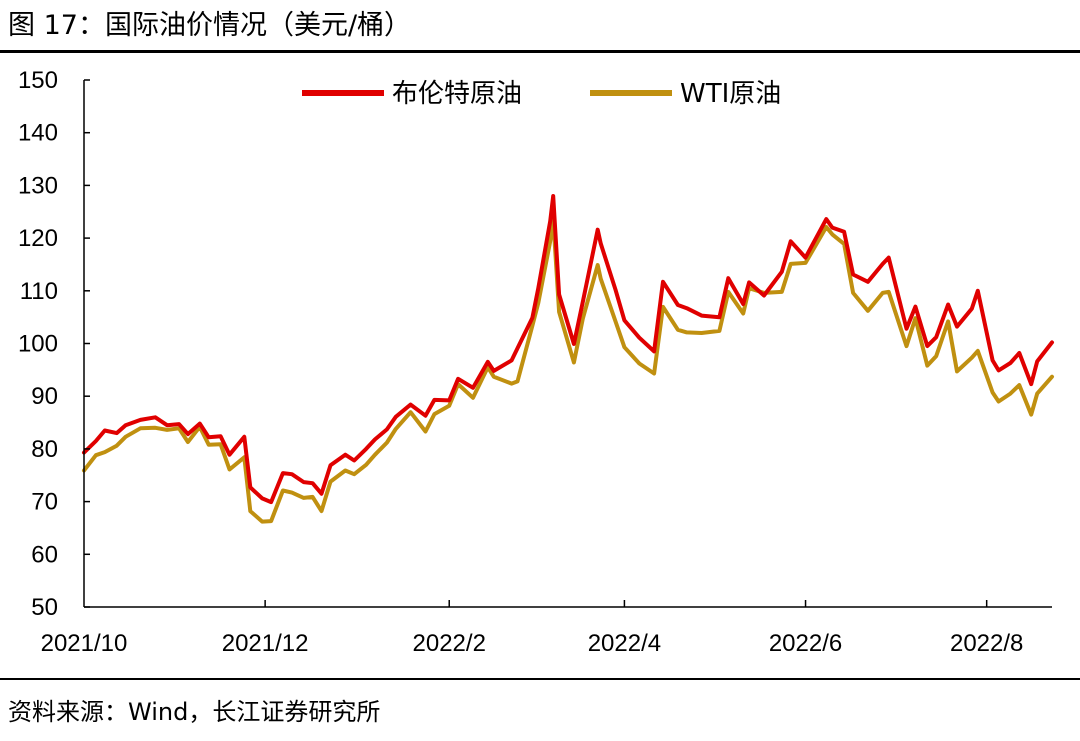 This screenshot has width=1080, height=741. I want to click on source-note: 资料来源：Wind，长江证券研究所, so click(194, 712).